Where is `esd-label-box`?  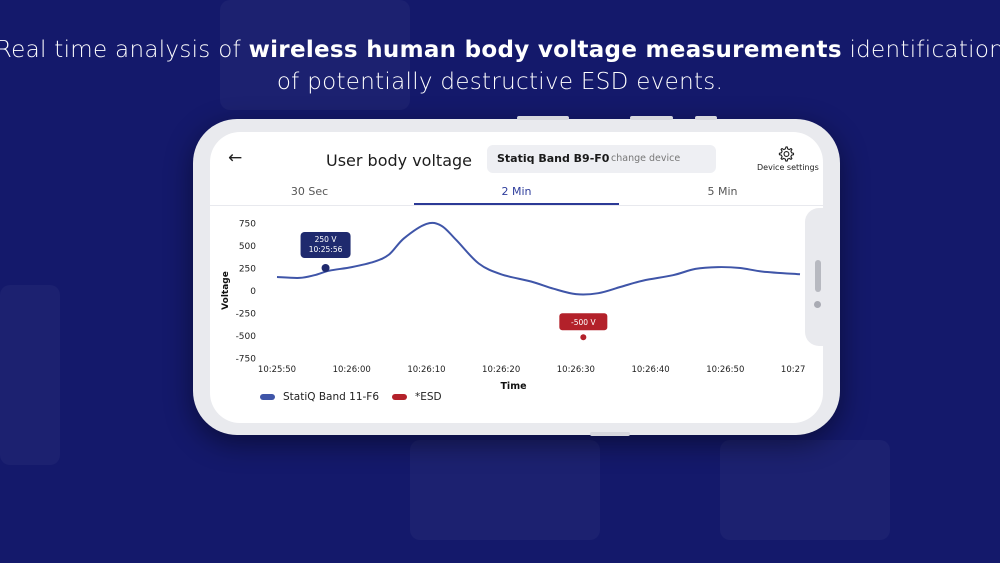 esd-label-box is located at coordinates (583, 322).